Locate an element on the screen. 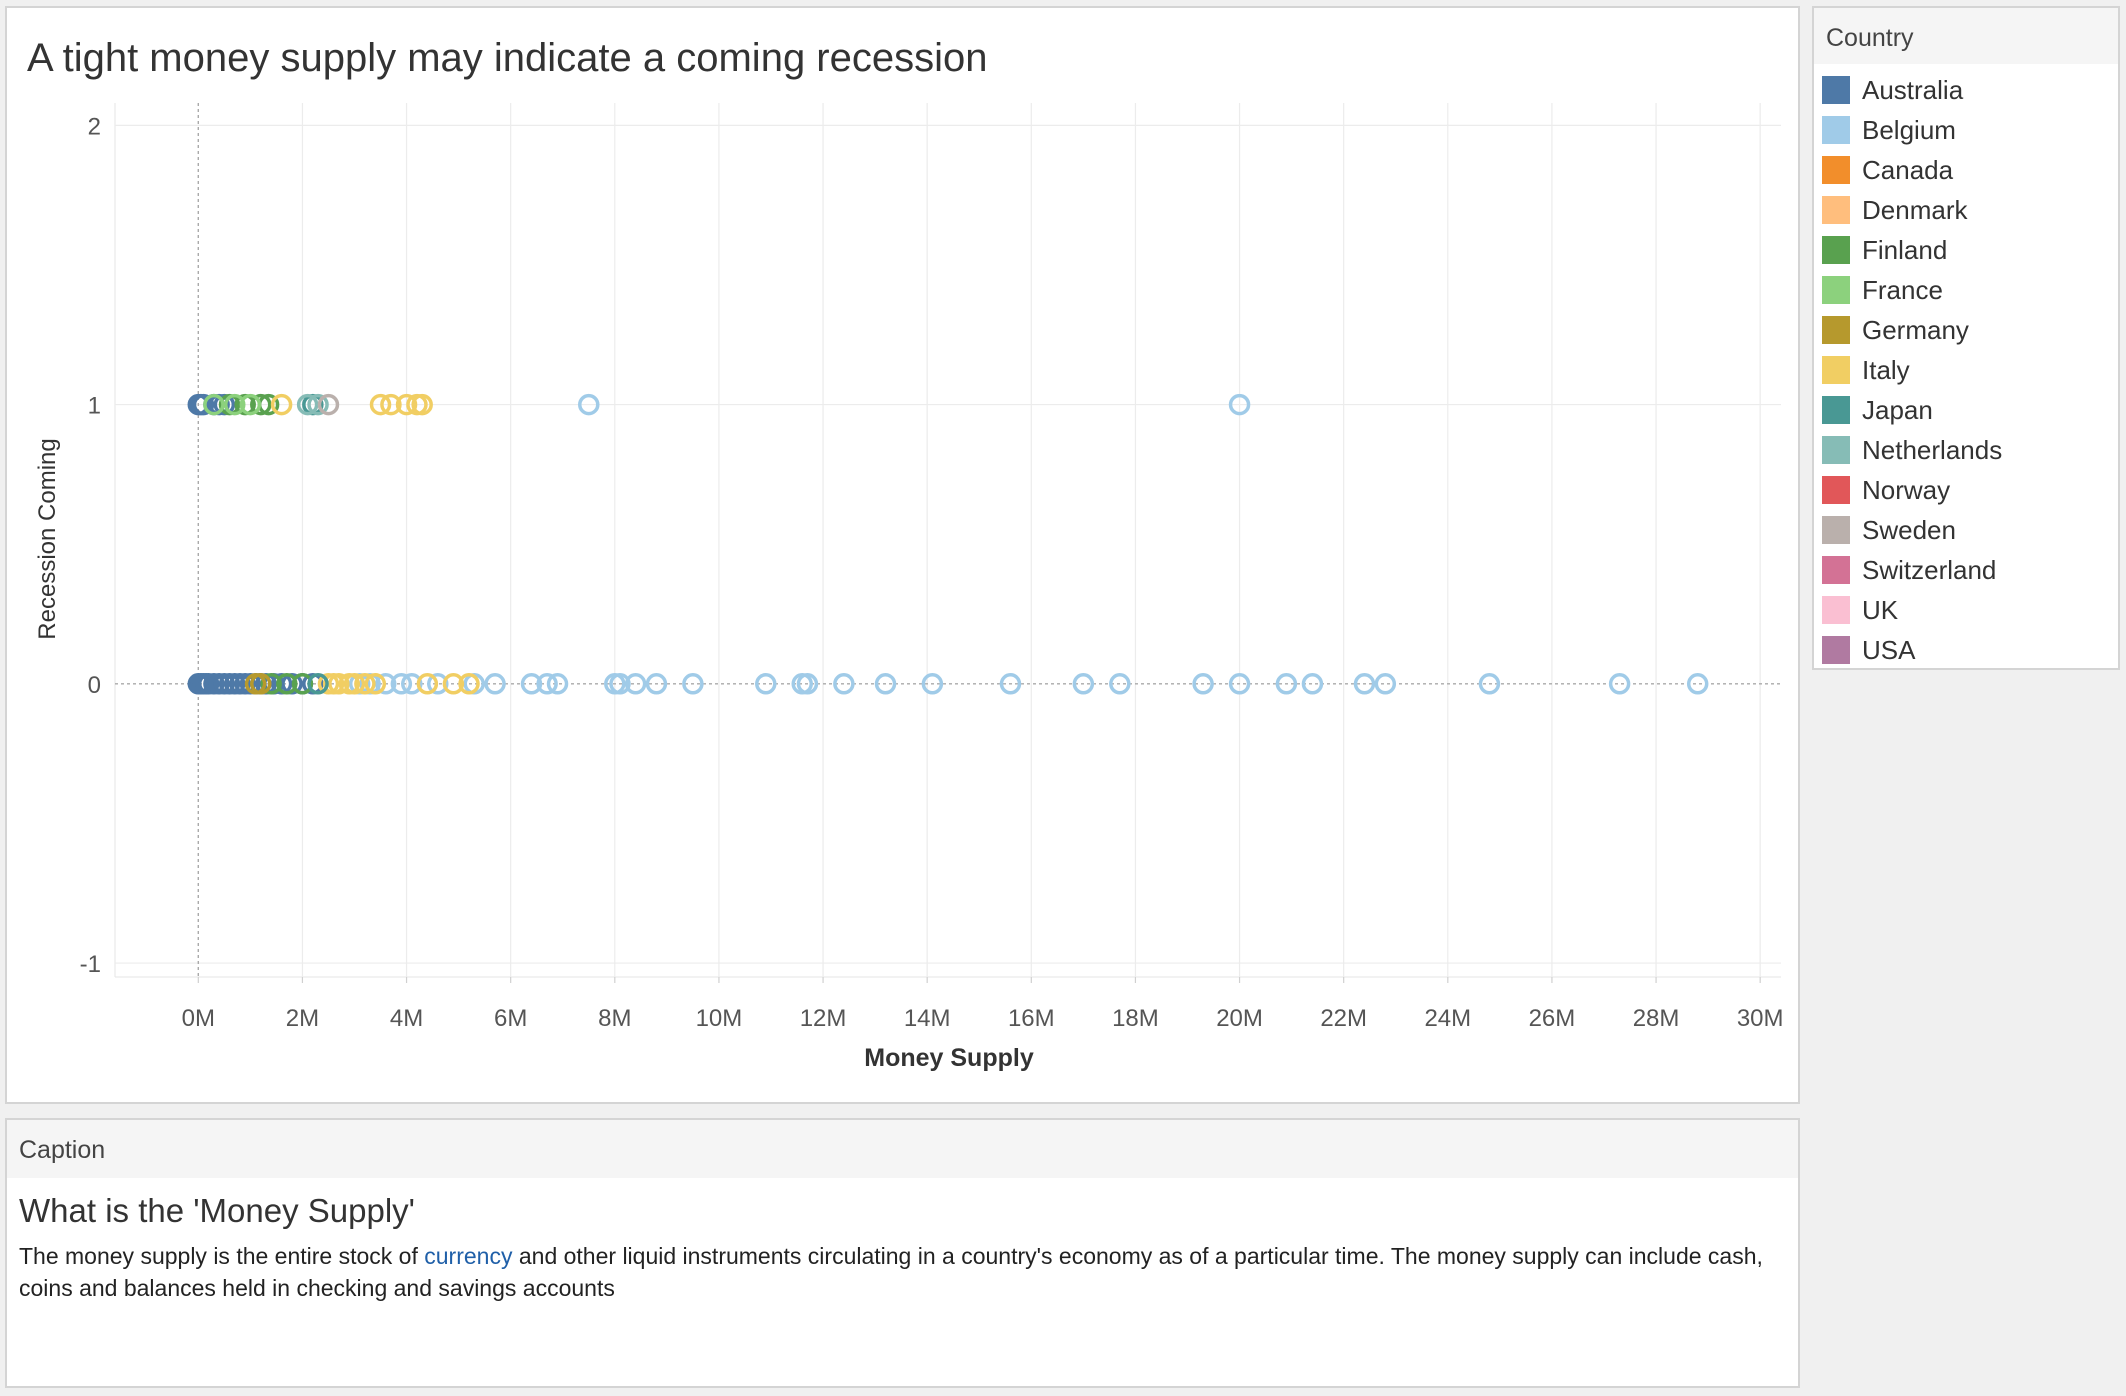  x-tick-label: 10M is located at coordinates (719, 1018).